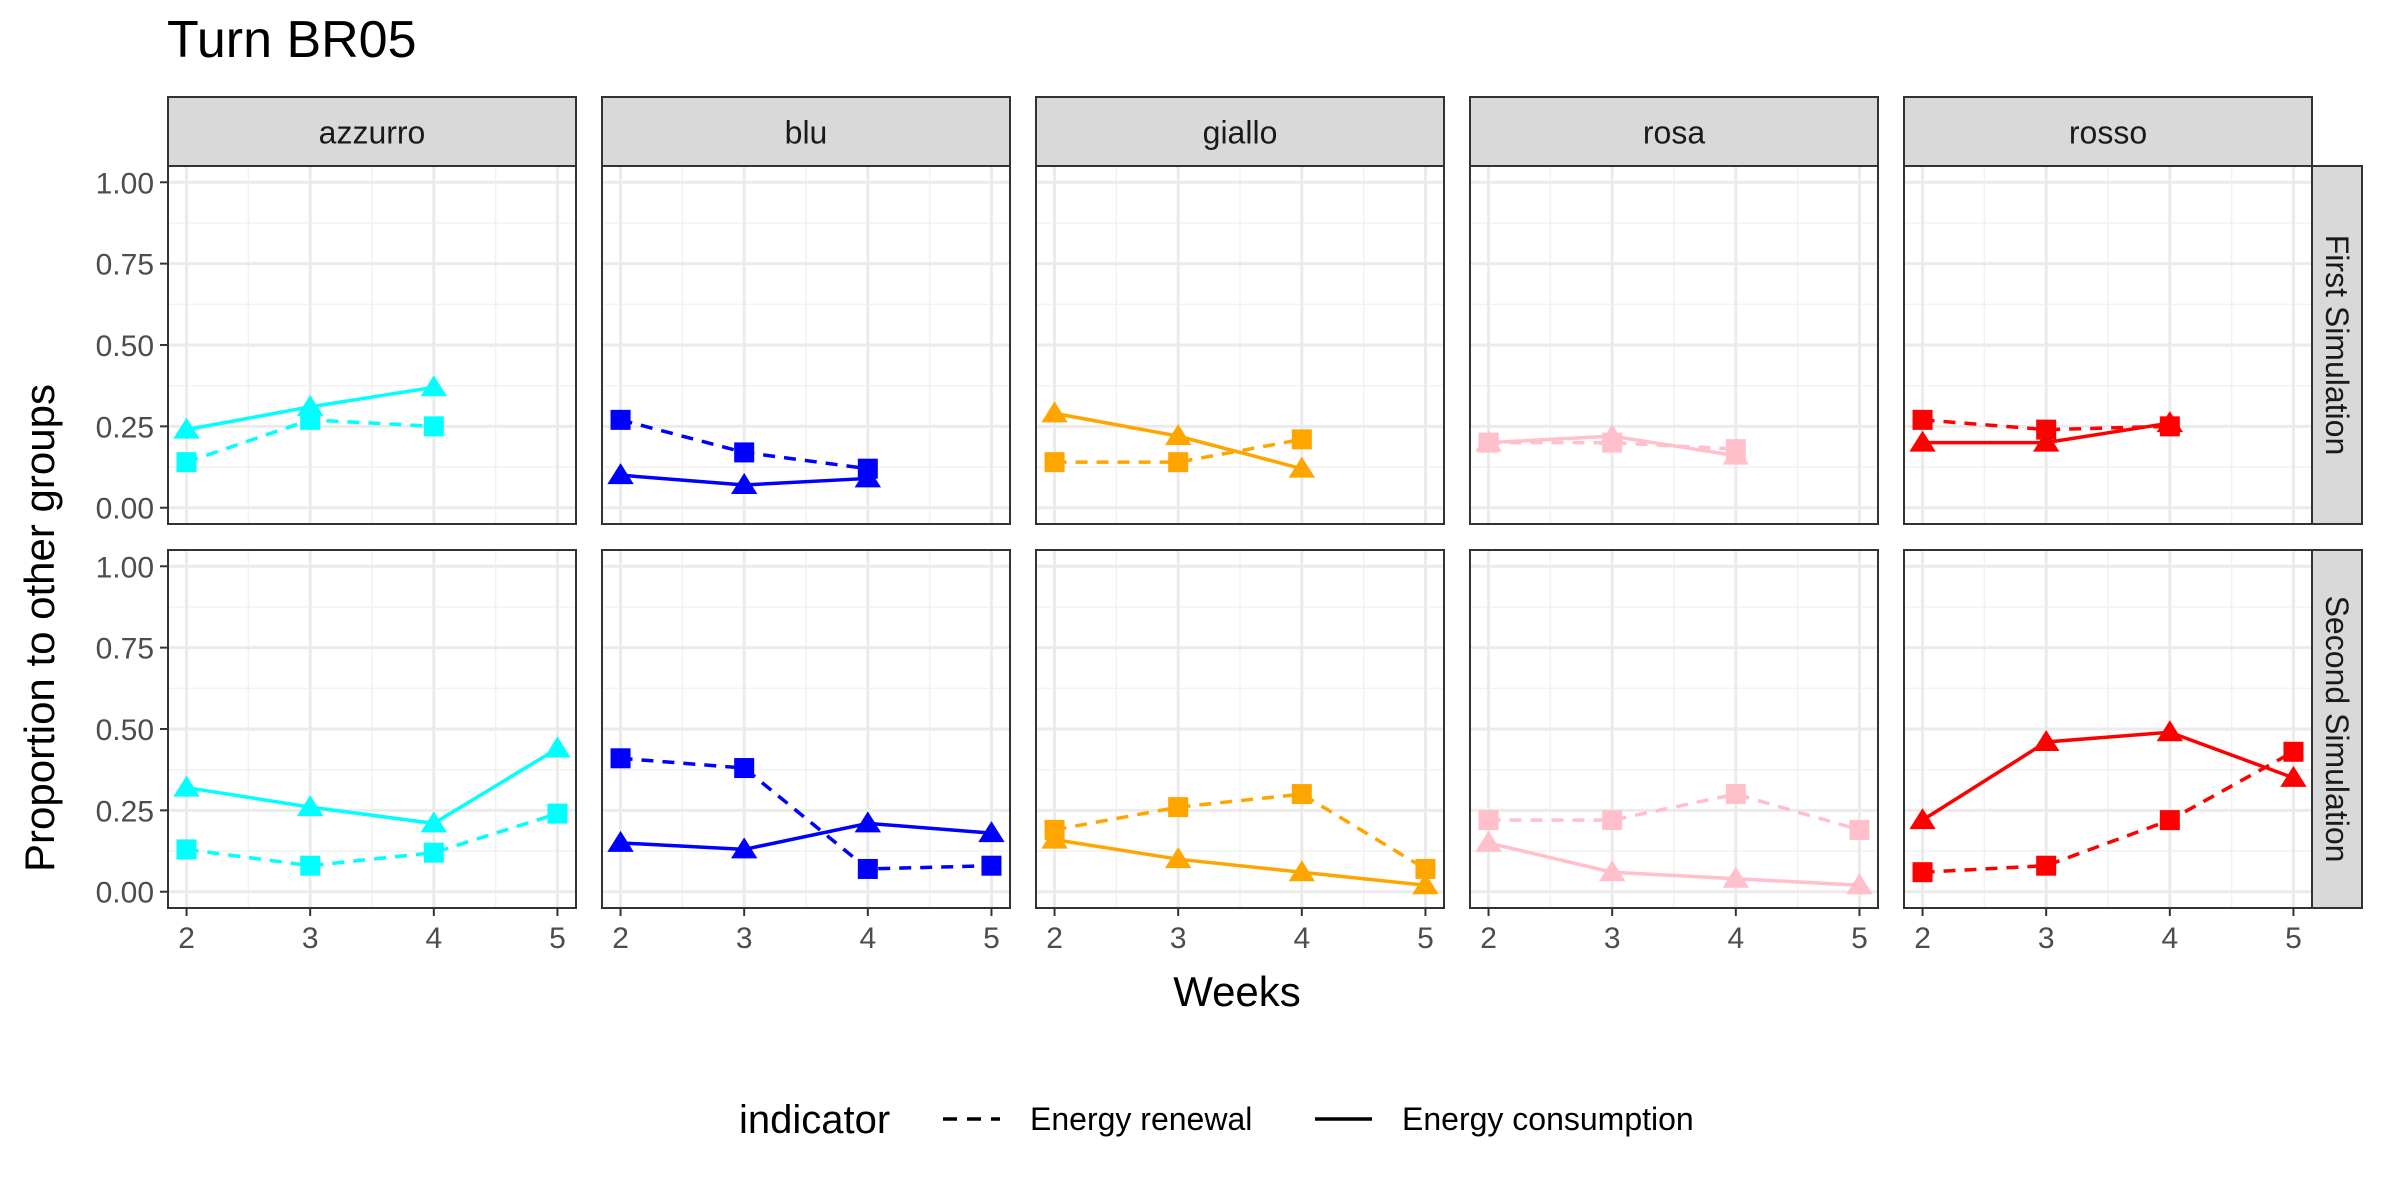 The width and height of the screenshot is (2400, 1200). I want to click on legend-label-renewal: Energy renewal, so click(1141, 1119).